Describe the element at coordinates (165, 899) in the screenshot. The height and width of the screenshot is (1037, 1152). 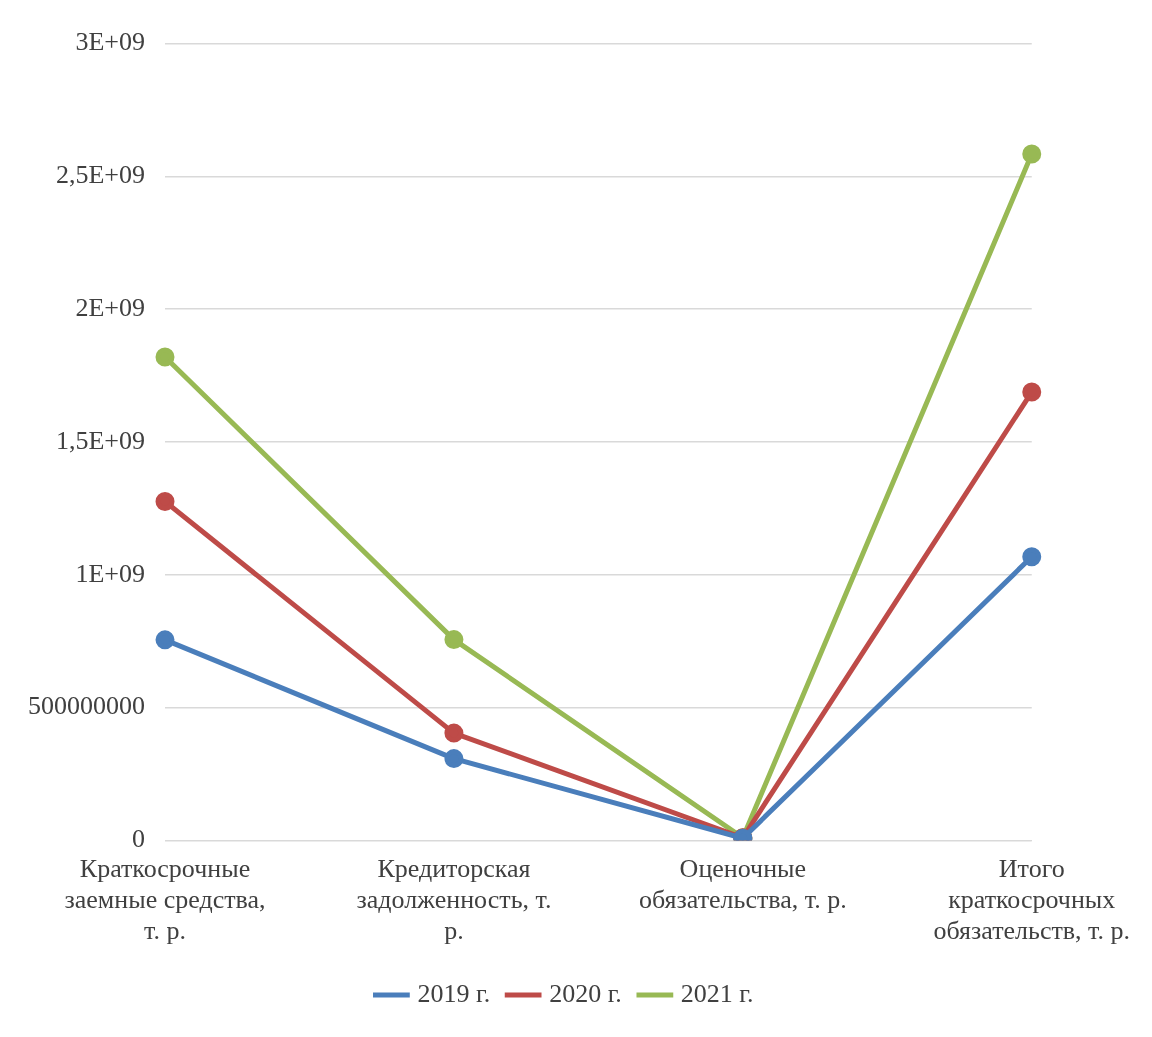
I see `x-tick-label: Краткосрочные заемные средства, т. р.` at that location.